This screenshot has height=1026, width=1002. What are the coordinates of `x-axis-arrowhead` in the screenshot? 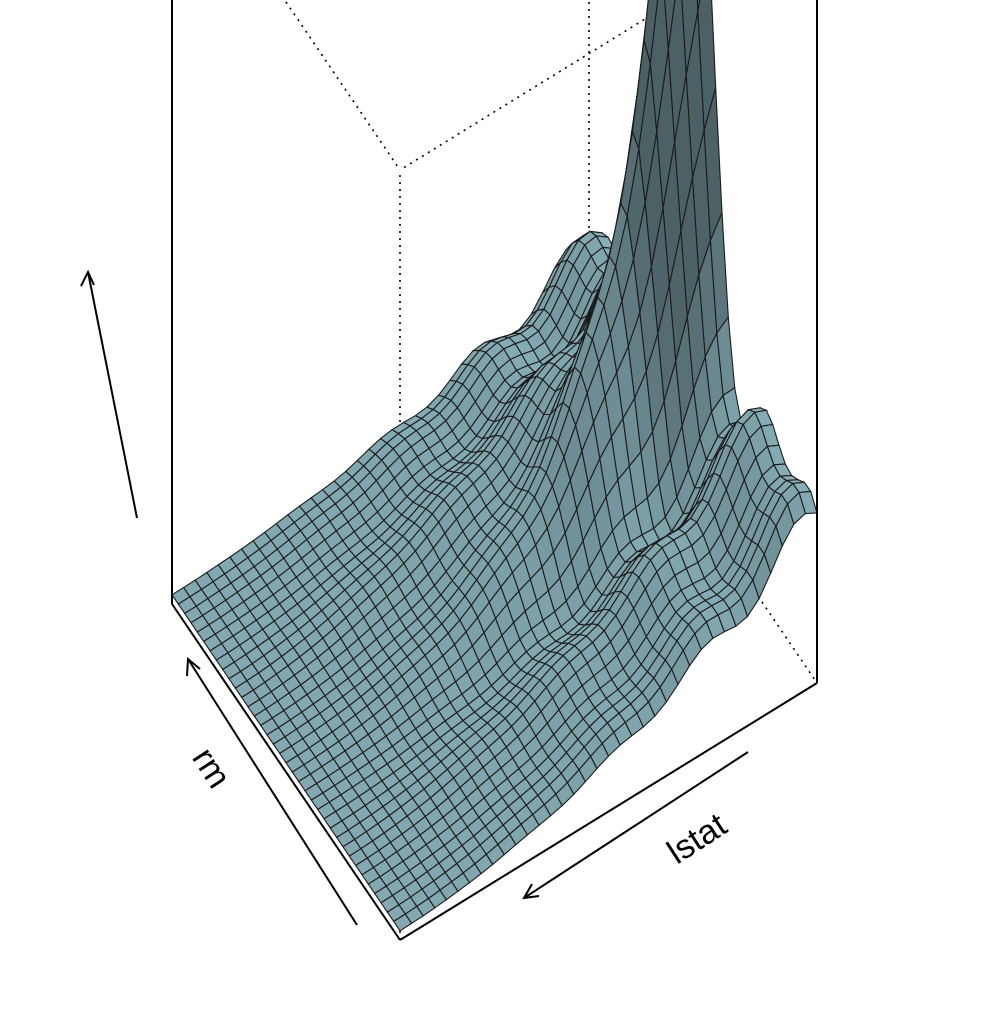 It's located at (531, 891).